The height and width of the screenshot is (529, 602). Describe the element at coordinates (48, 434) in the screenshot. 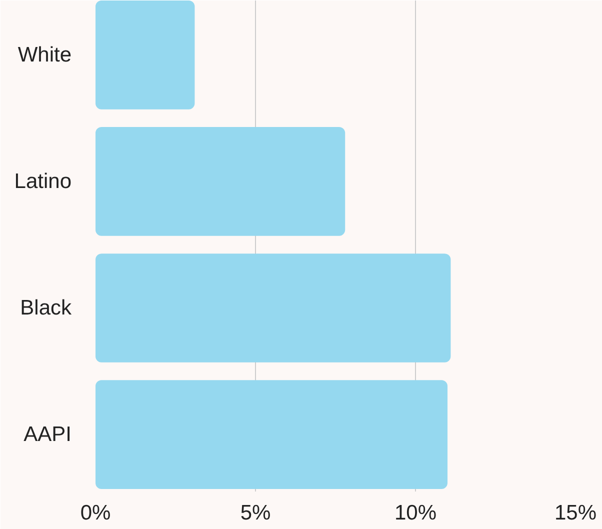

I see `y-tick-label: AAPI` at that location.